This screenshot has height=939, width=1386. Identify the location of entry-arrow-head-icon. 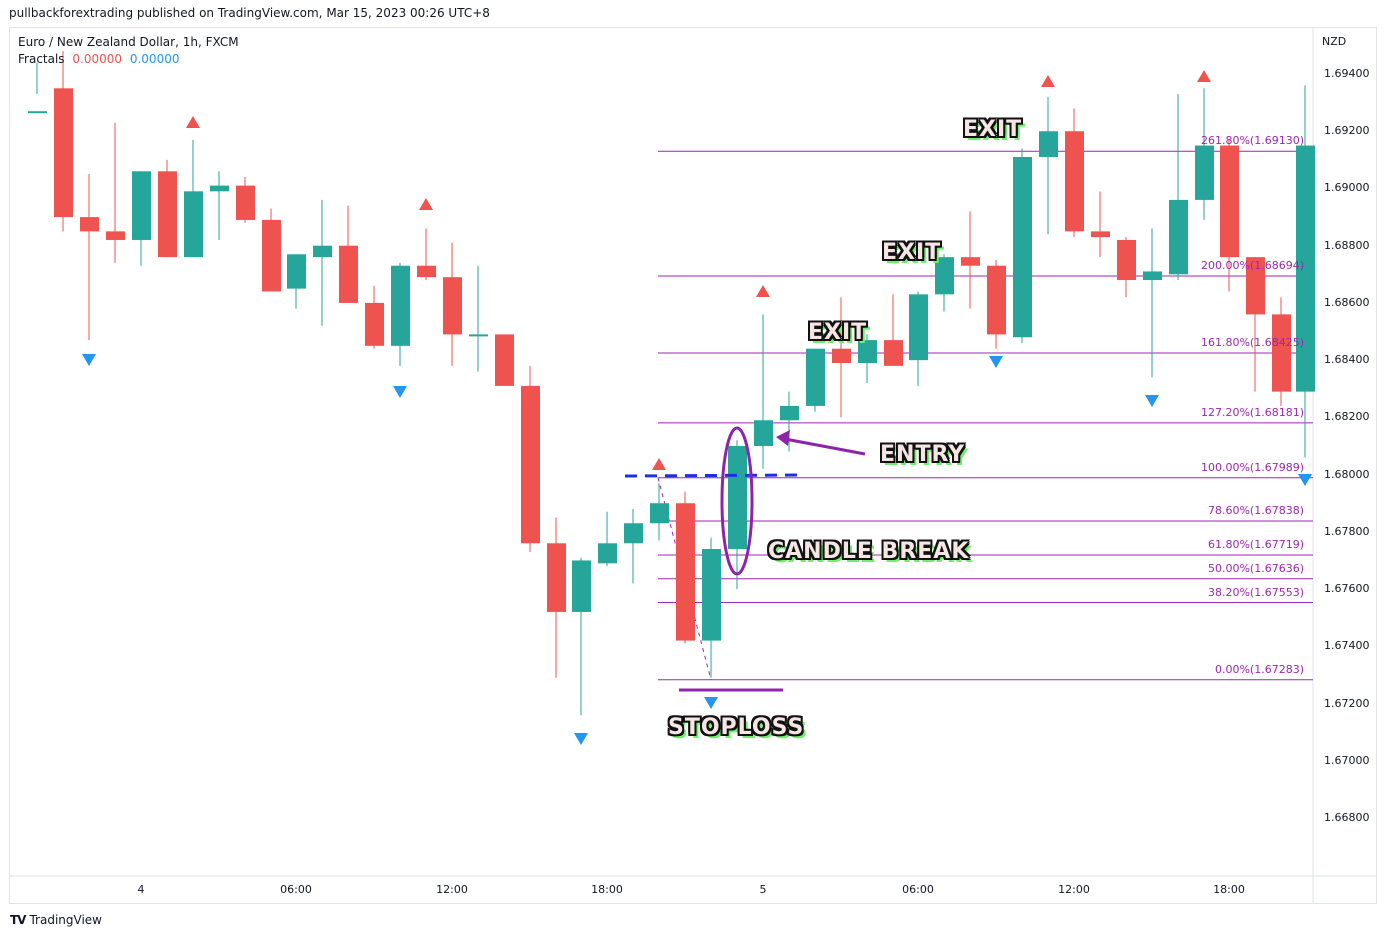
(783, 438).